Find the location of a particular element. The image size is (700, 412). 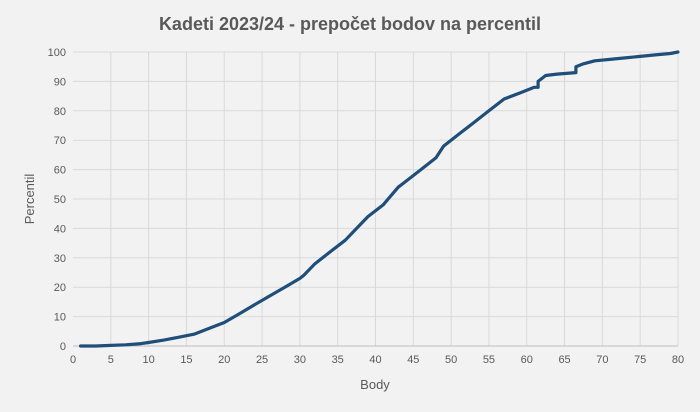

x-tick-label: 40 is located at coordinates (375, 360).